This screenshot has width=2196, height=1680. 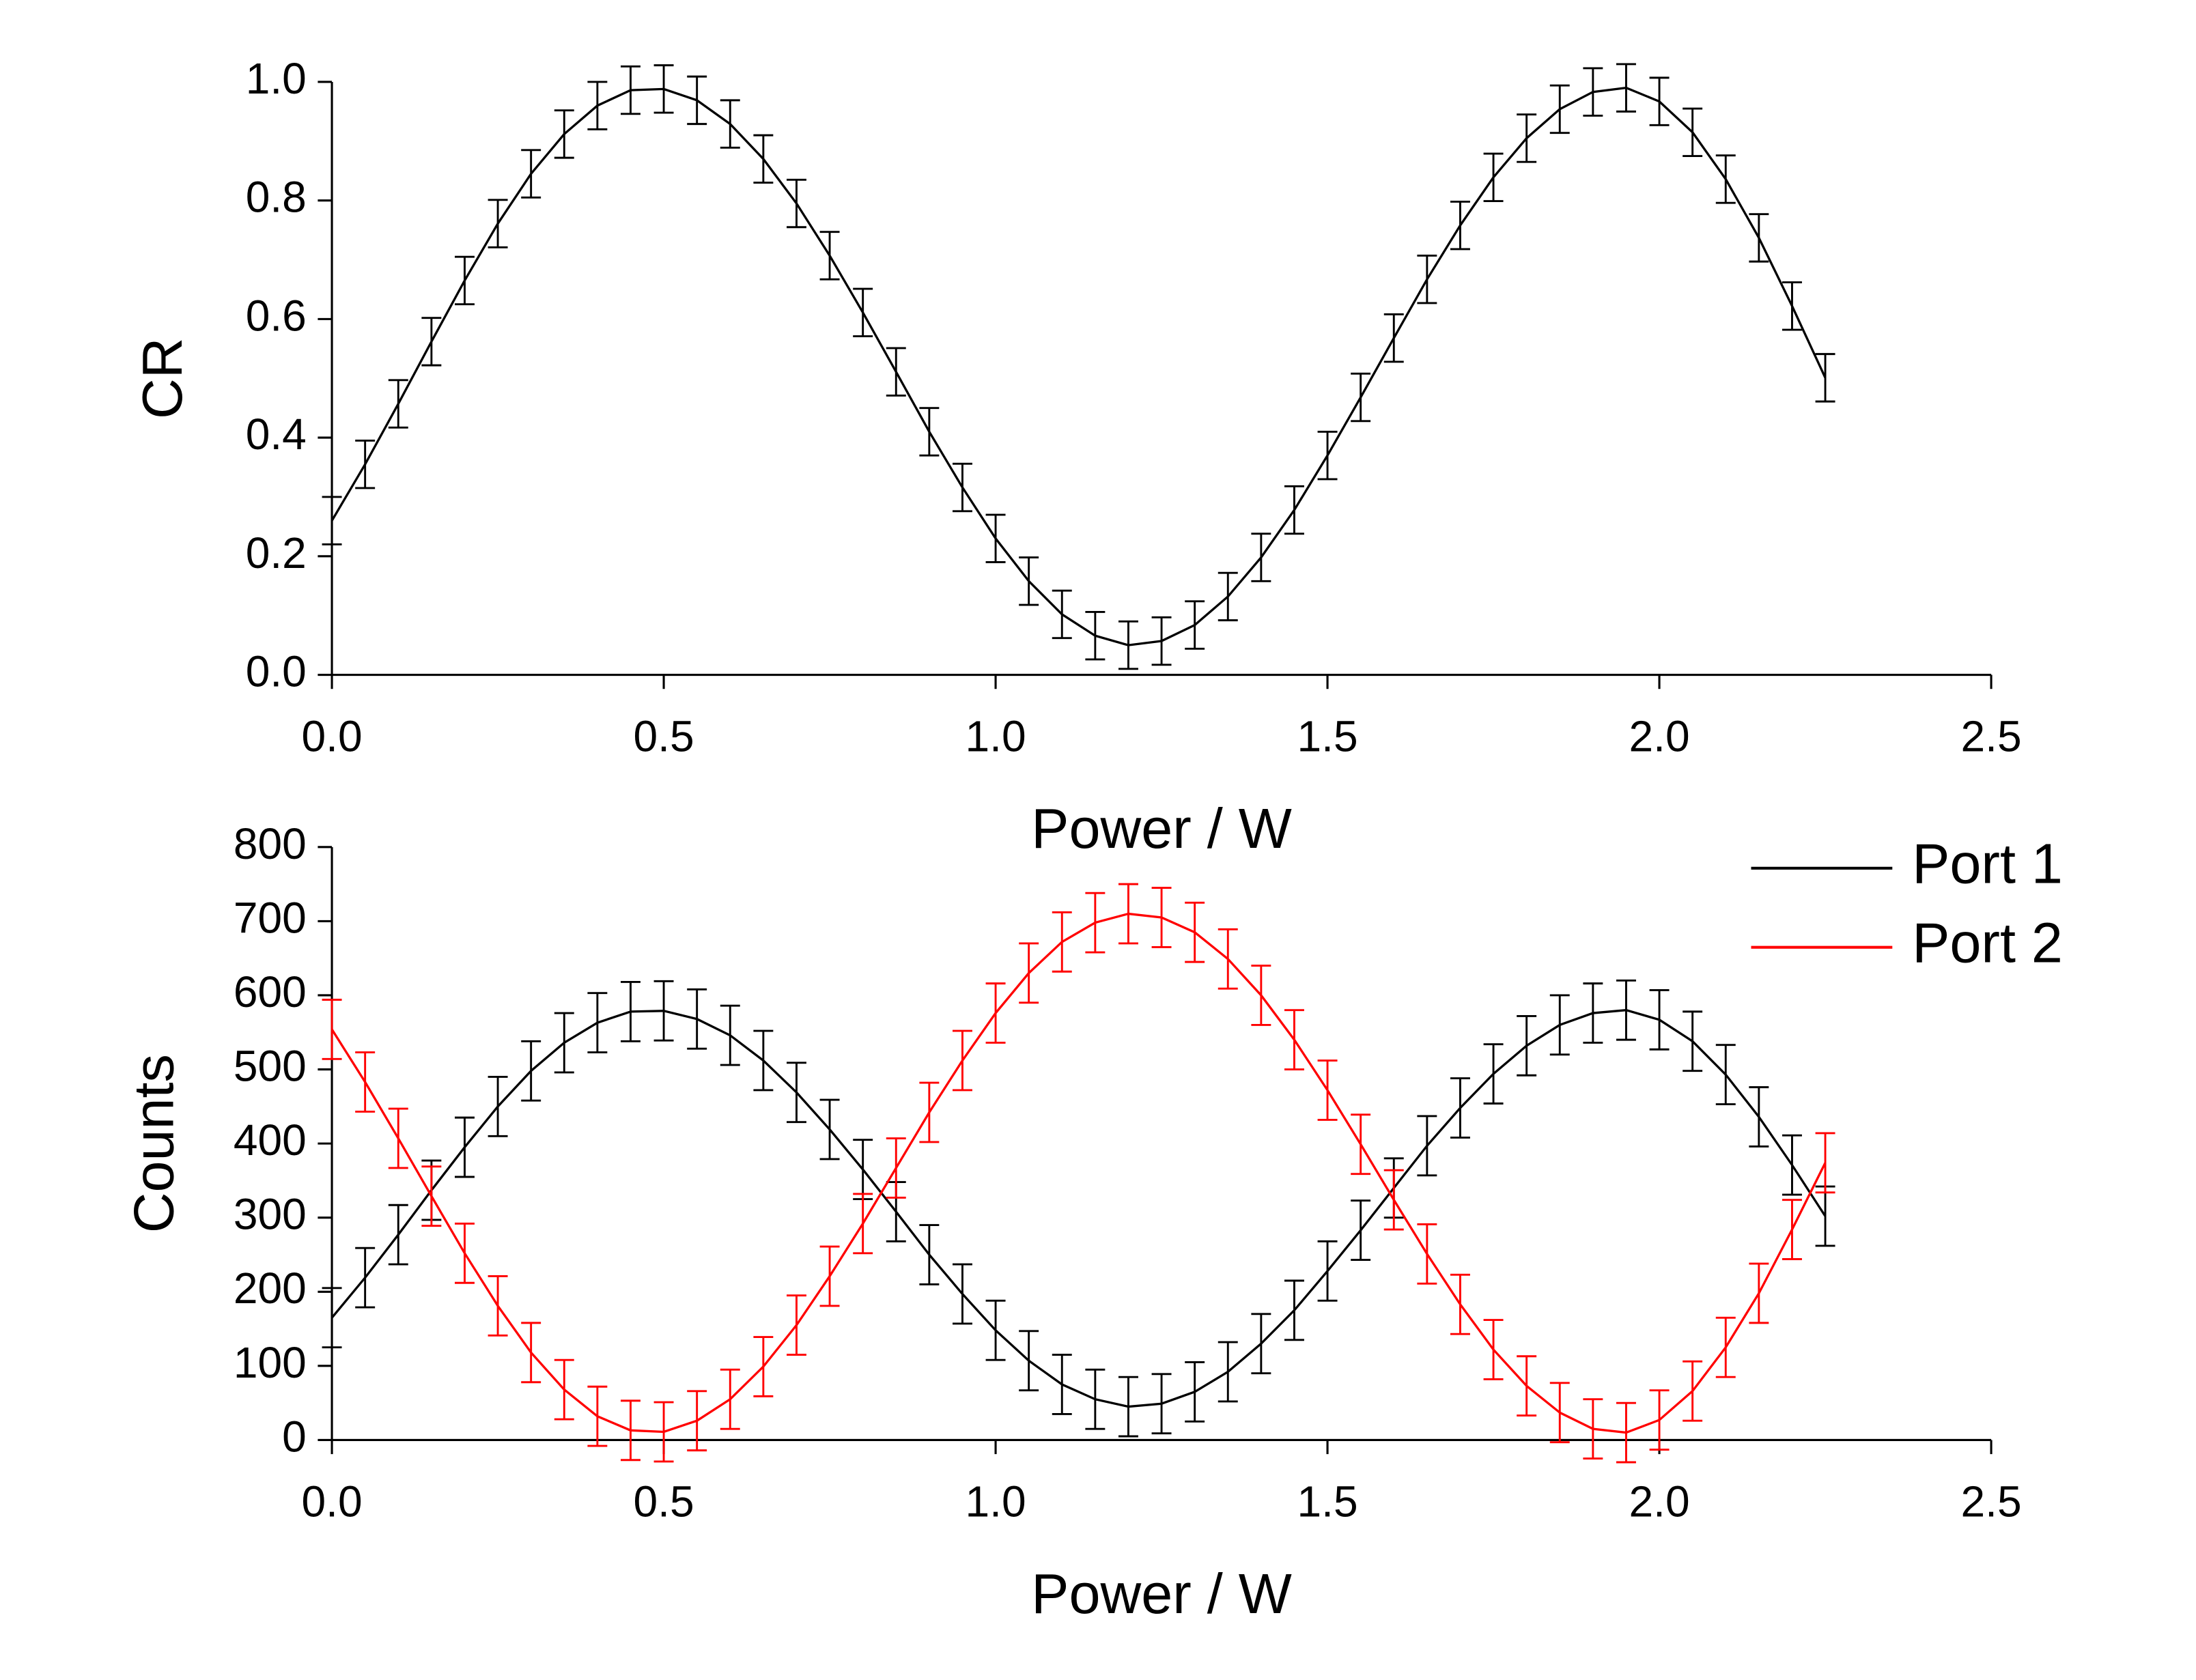 I want to click on y-axis-label: Counts, so click(x=154, y=1143).